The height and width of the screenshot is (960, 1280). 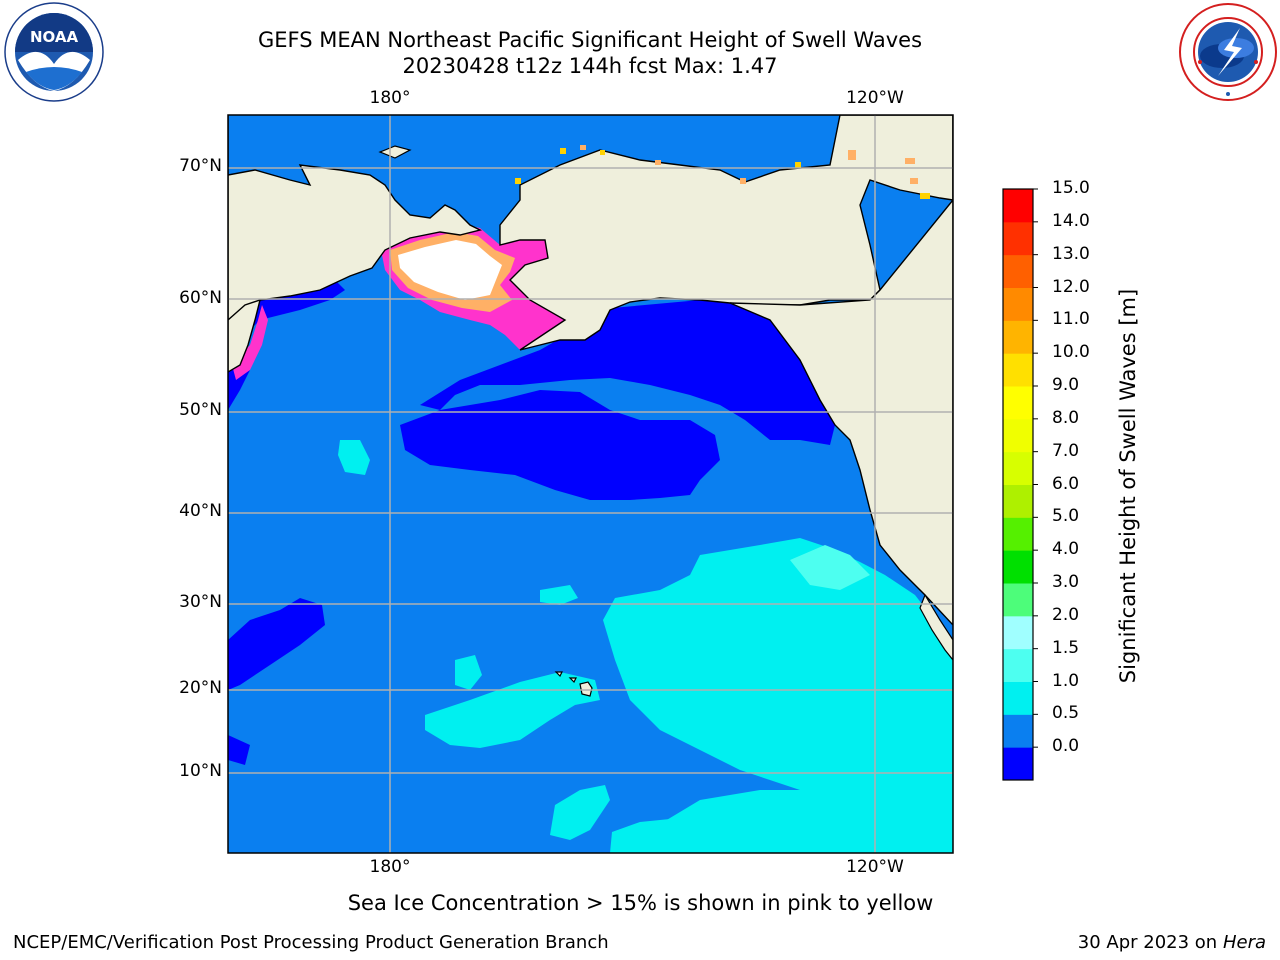 What do you see at coordinates (200, 688) in the screenshot?
I see `lat-tick-20n: 20°N` at bounding box center [200, 688].